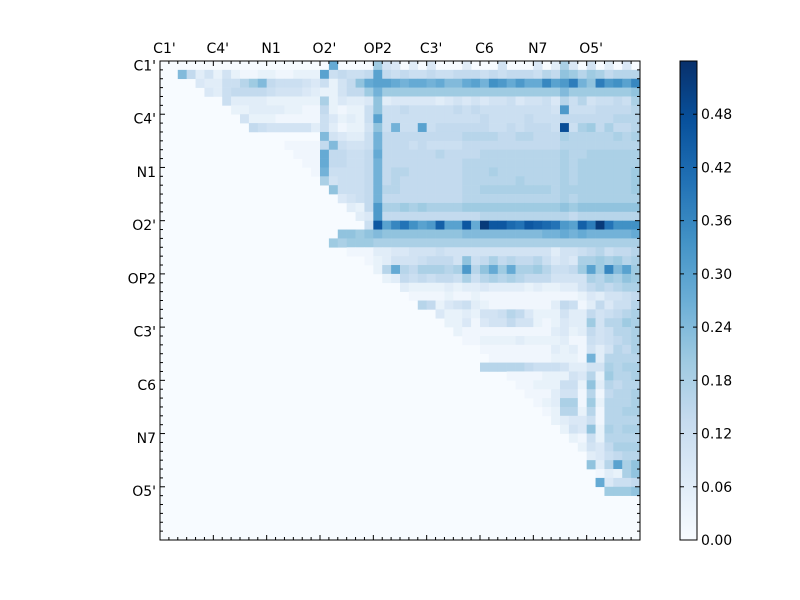 The image size is (800, 600). What do you see at coordinates (716, 328) in the screenshot?
I see `colorbar-tick-label: 0.24` at bounding box center [716, 328].